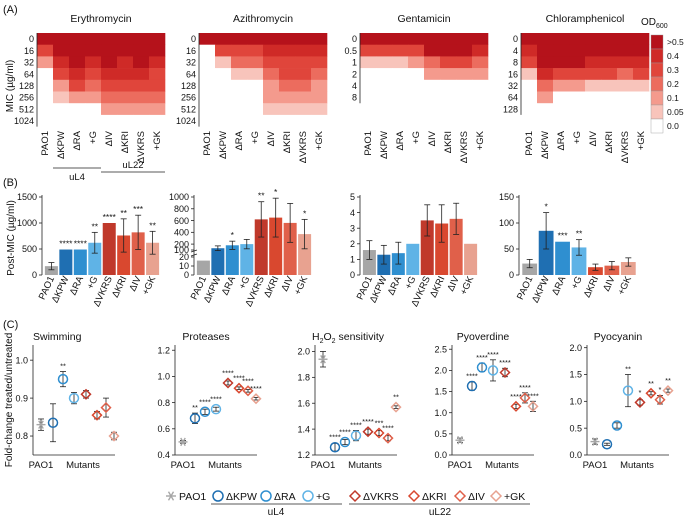 The image size is (685, 518). What do you see at coordinates (77, 285) in the screenshot?
I see `bar-x-label: ΔRA` at bounding box center [77, 285].